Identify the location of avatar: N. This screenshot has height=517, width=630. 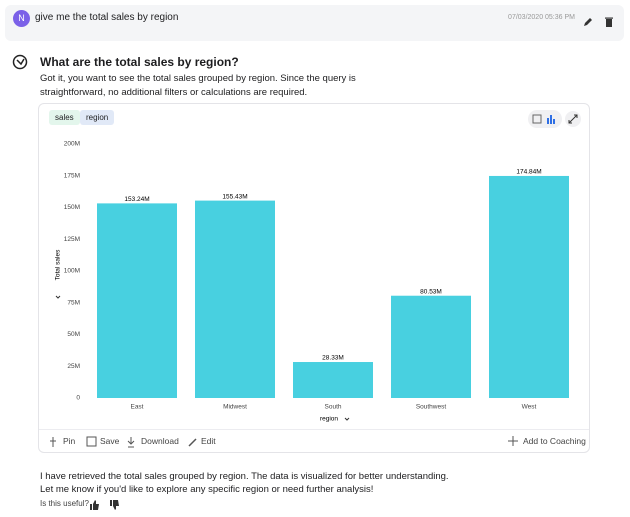
(21, 18).